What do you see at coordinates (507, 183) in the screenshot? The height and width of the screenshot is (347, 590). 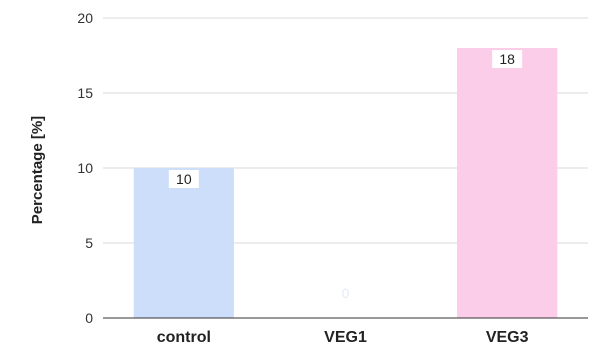 I see `bar-veg3` at bounding box center [507, 183].